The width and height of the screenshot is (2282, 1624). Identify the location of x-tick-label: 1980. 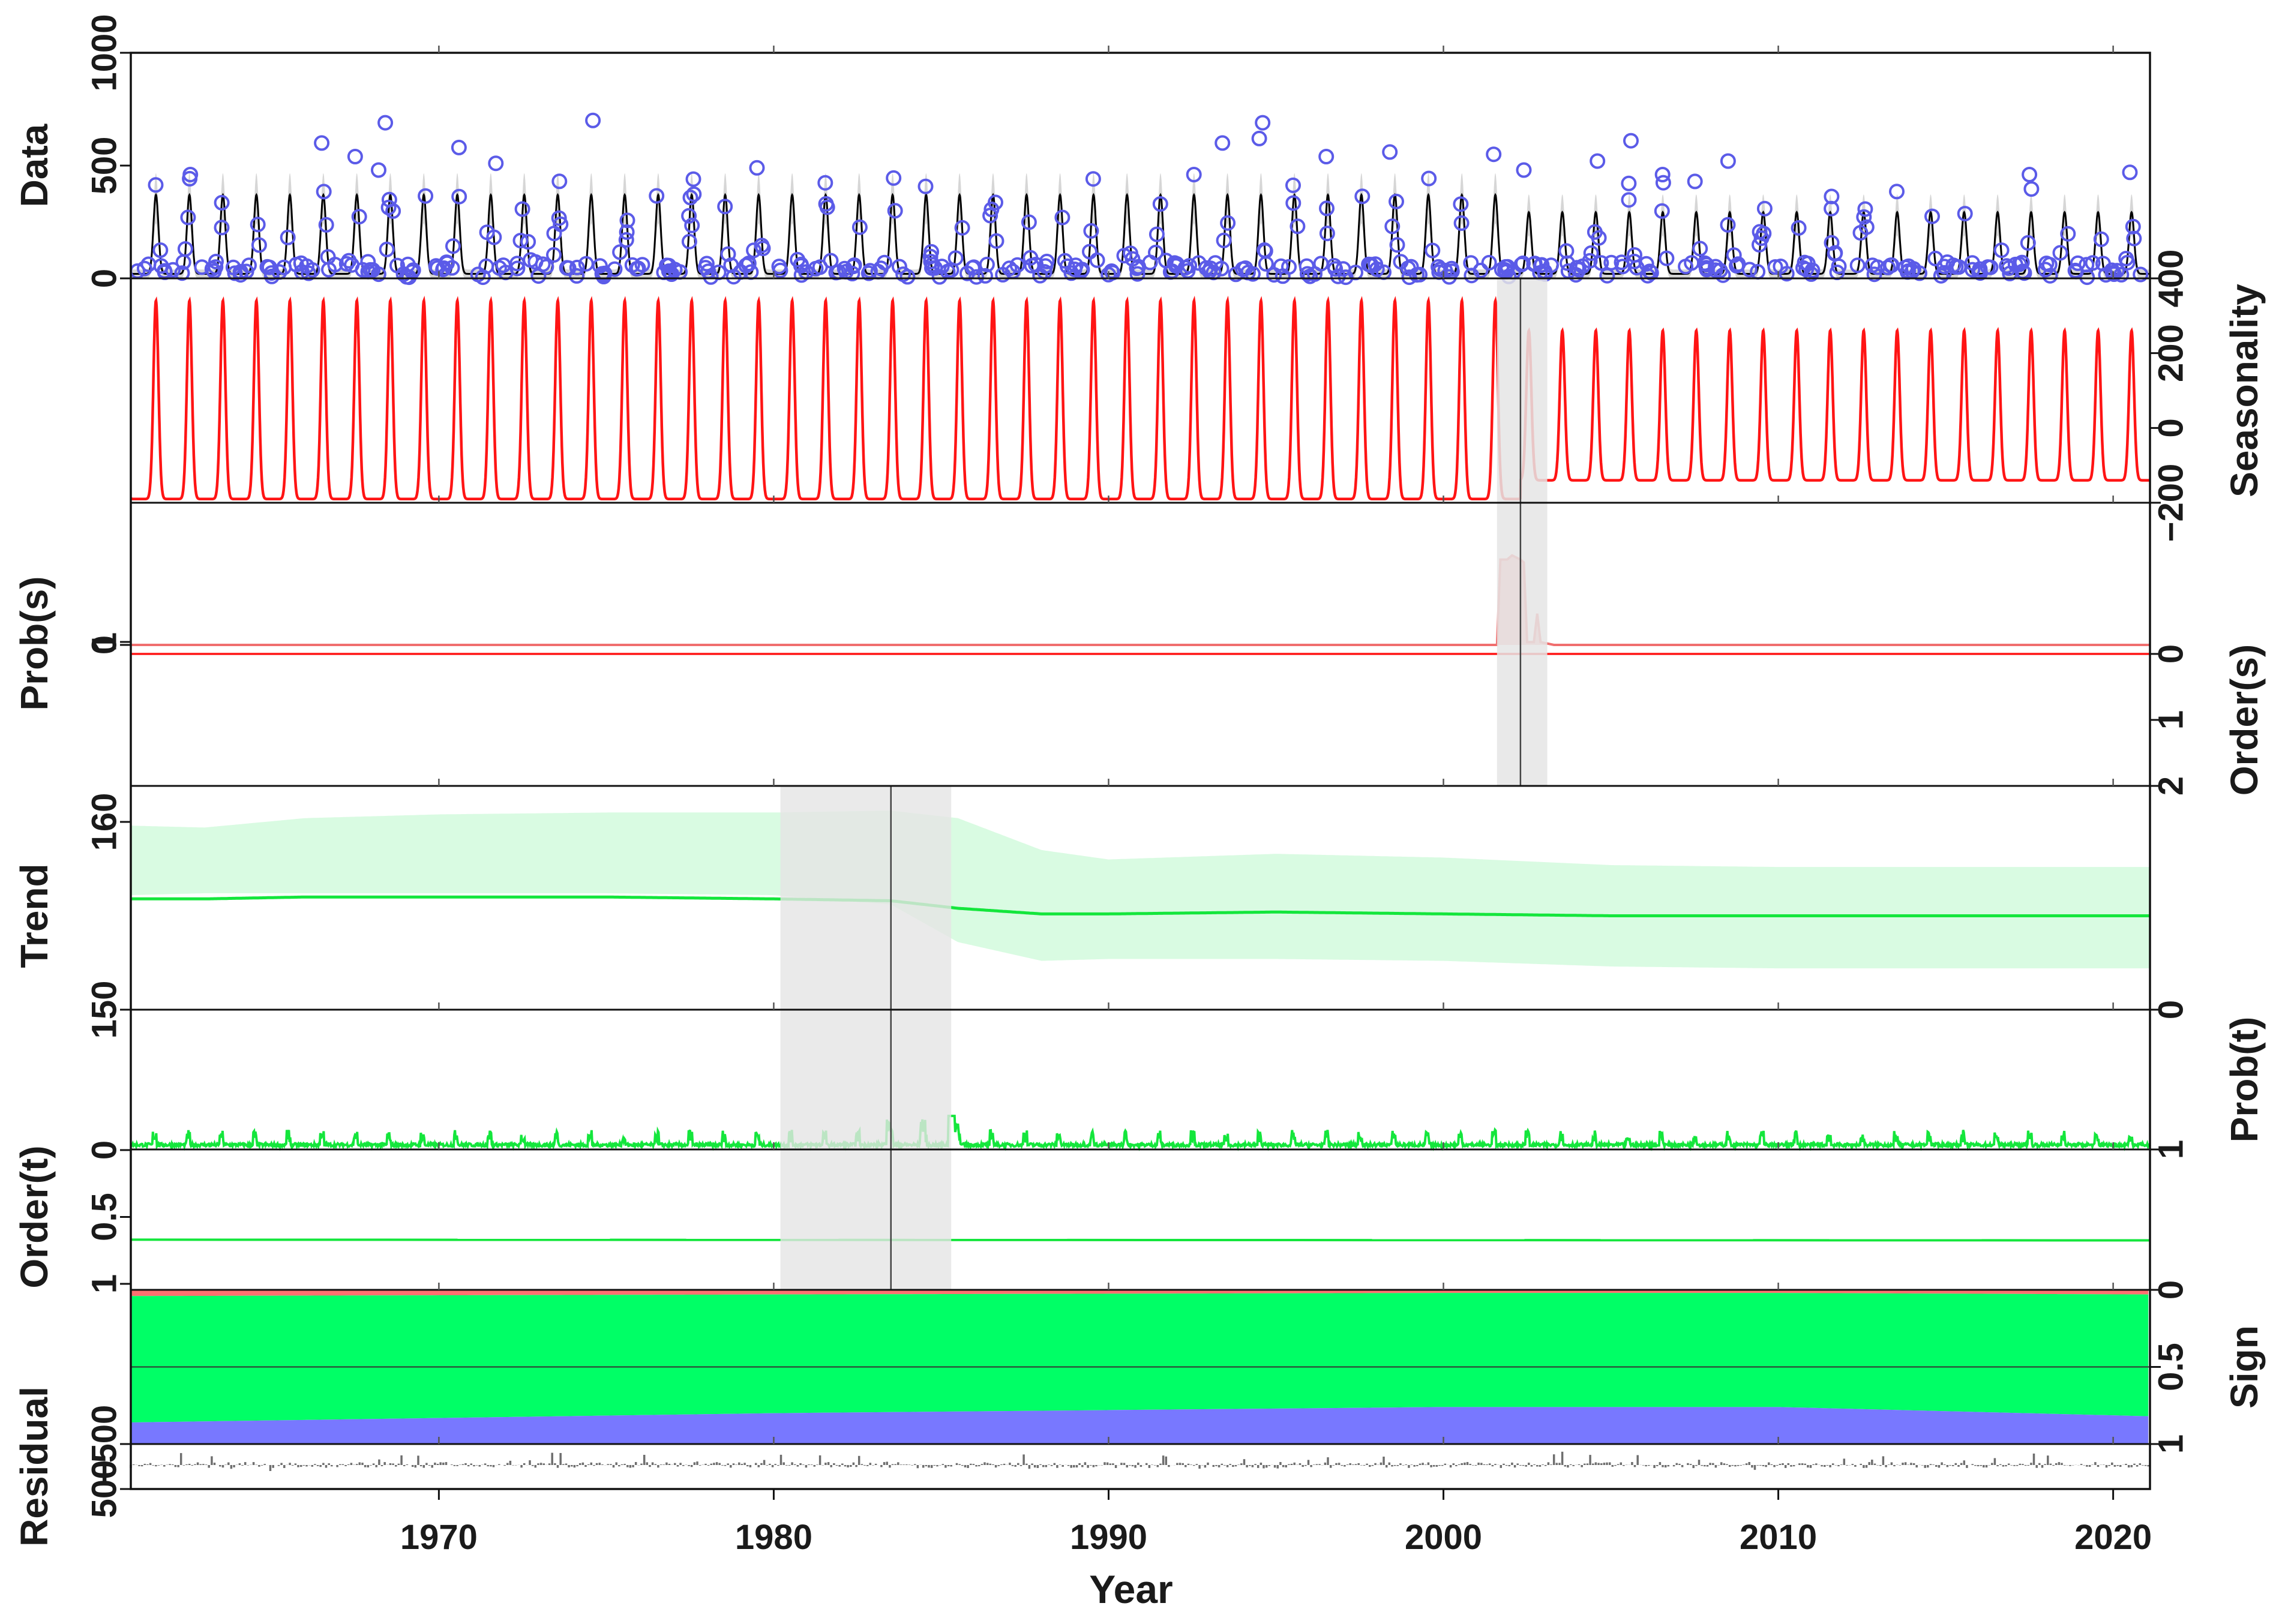
(774, 1537).